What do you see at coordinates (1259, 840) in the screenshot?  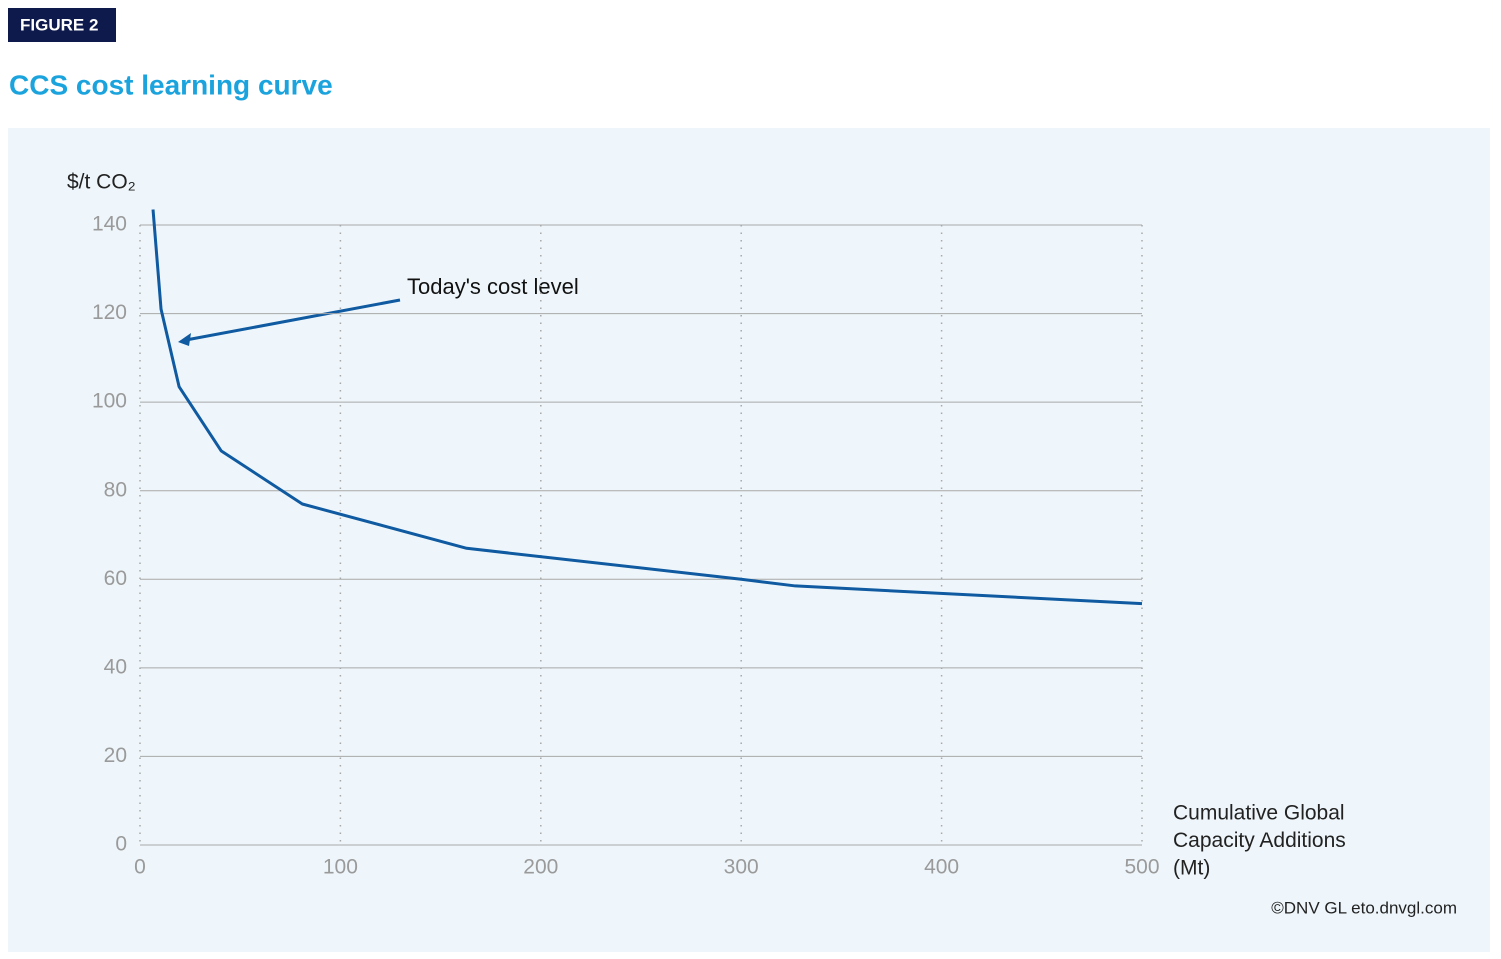 I see `x-axis-label: Capacity Additions` at bounding box center [1259, 840].